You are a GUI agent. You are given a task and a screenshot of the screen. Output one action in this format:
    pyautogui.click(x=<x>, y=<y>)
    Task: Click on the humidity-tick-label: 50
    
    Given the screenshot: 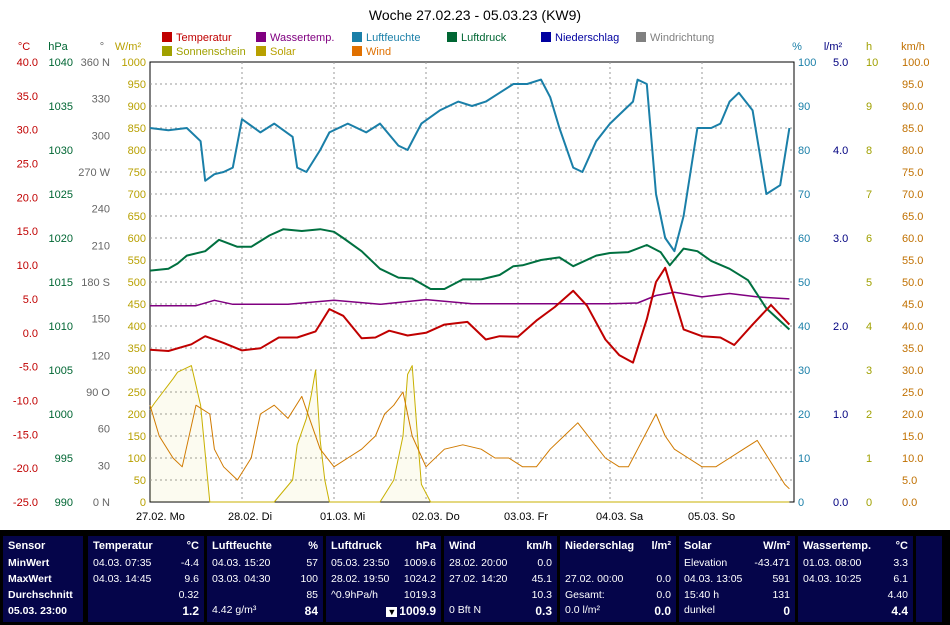 What is the action you would take?
    pyautogui.click(x=804, y=283)
    